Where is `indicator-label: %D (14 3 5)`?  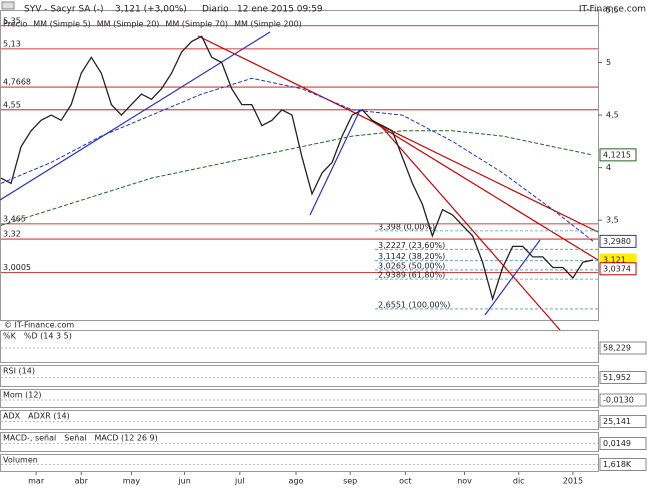 indicator-label: %D (14 3 5) is located at coordinates (48, 336).